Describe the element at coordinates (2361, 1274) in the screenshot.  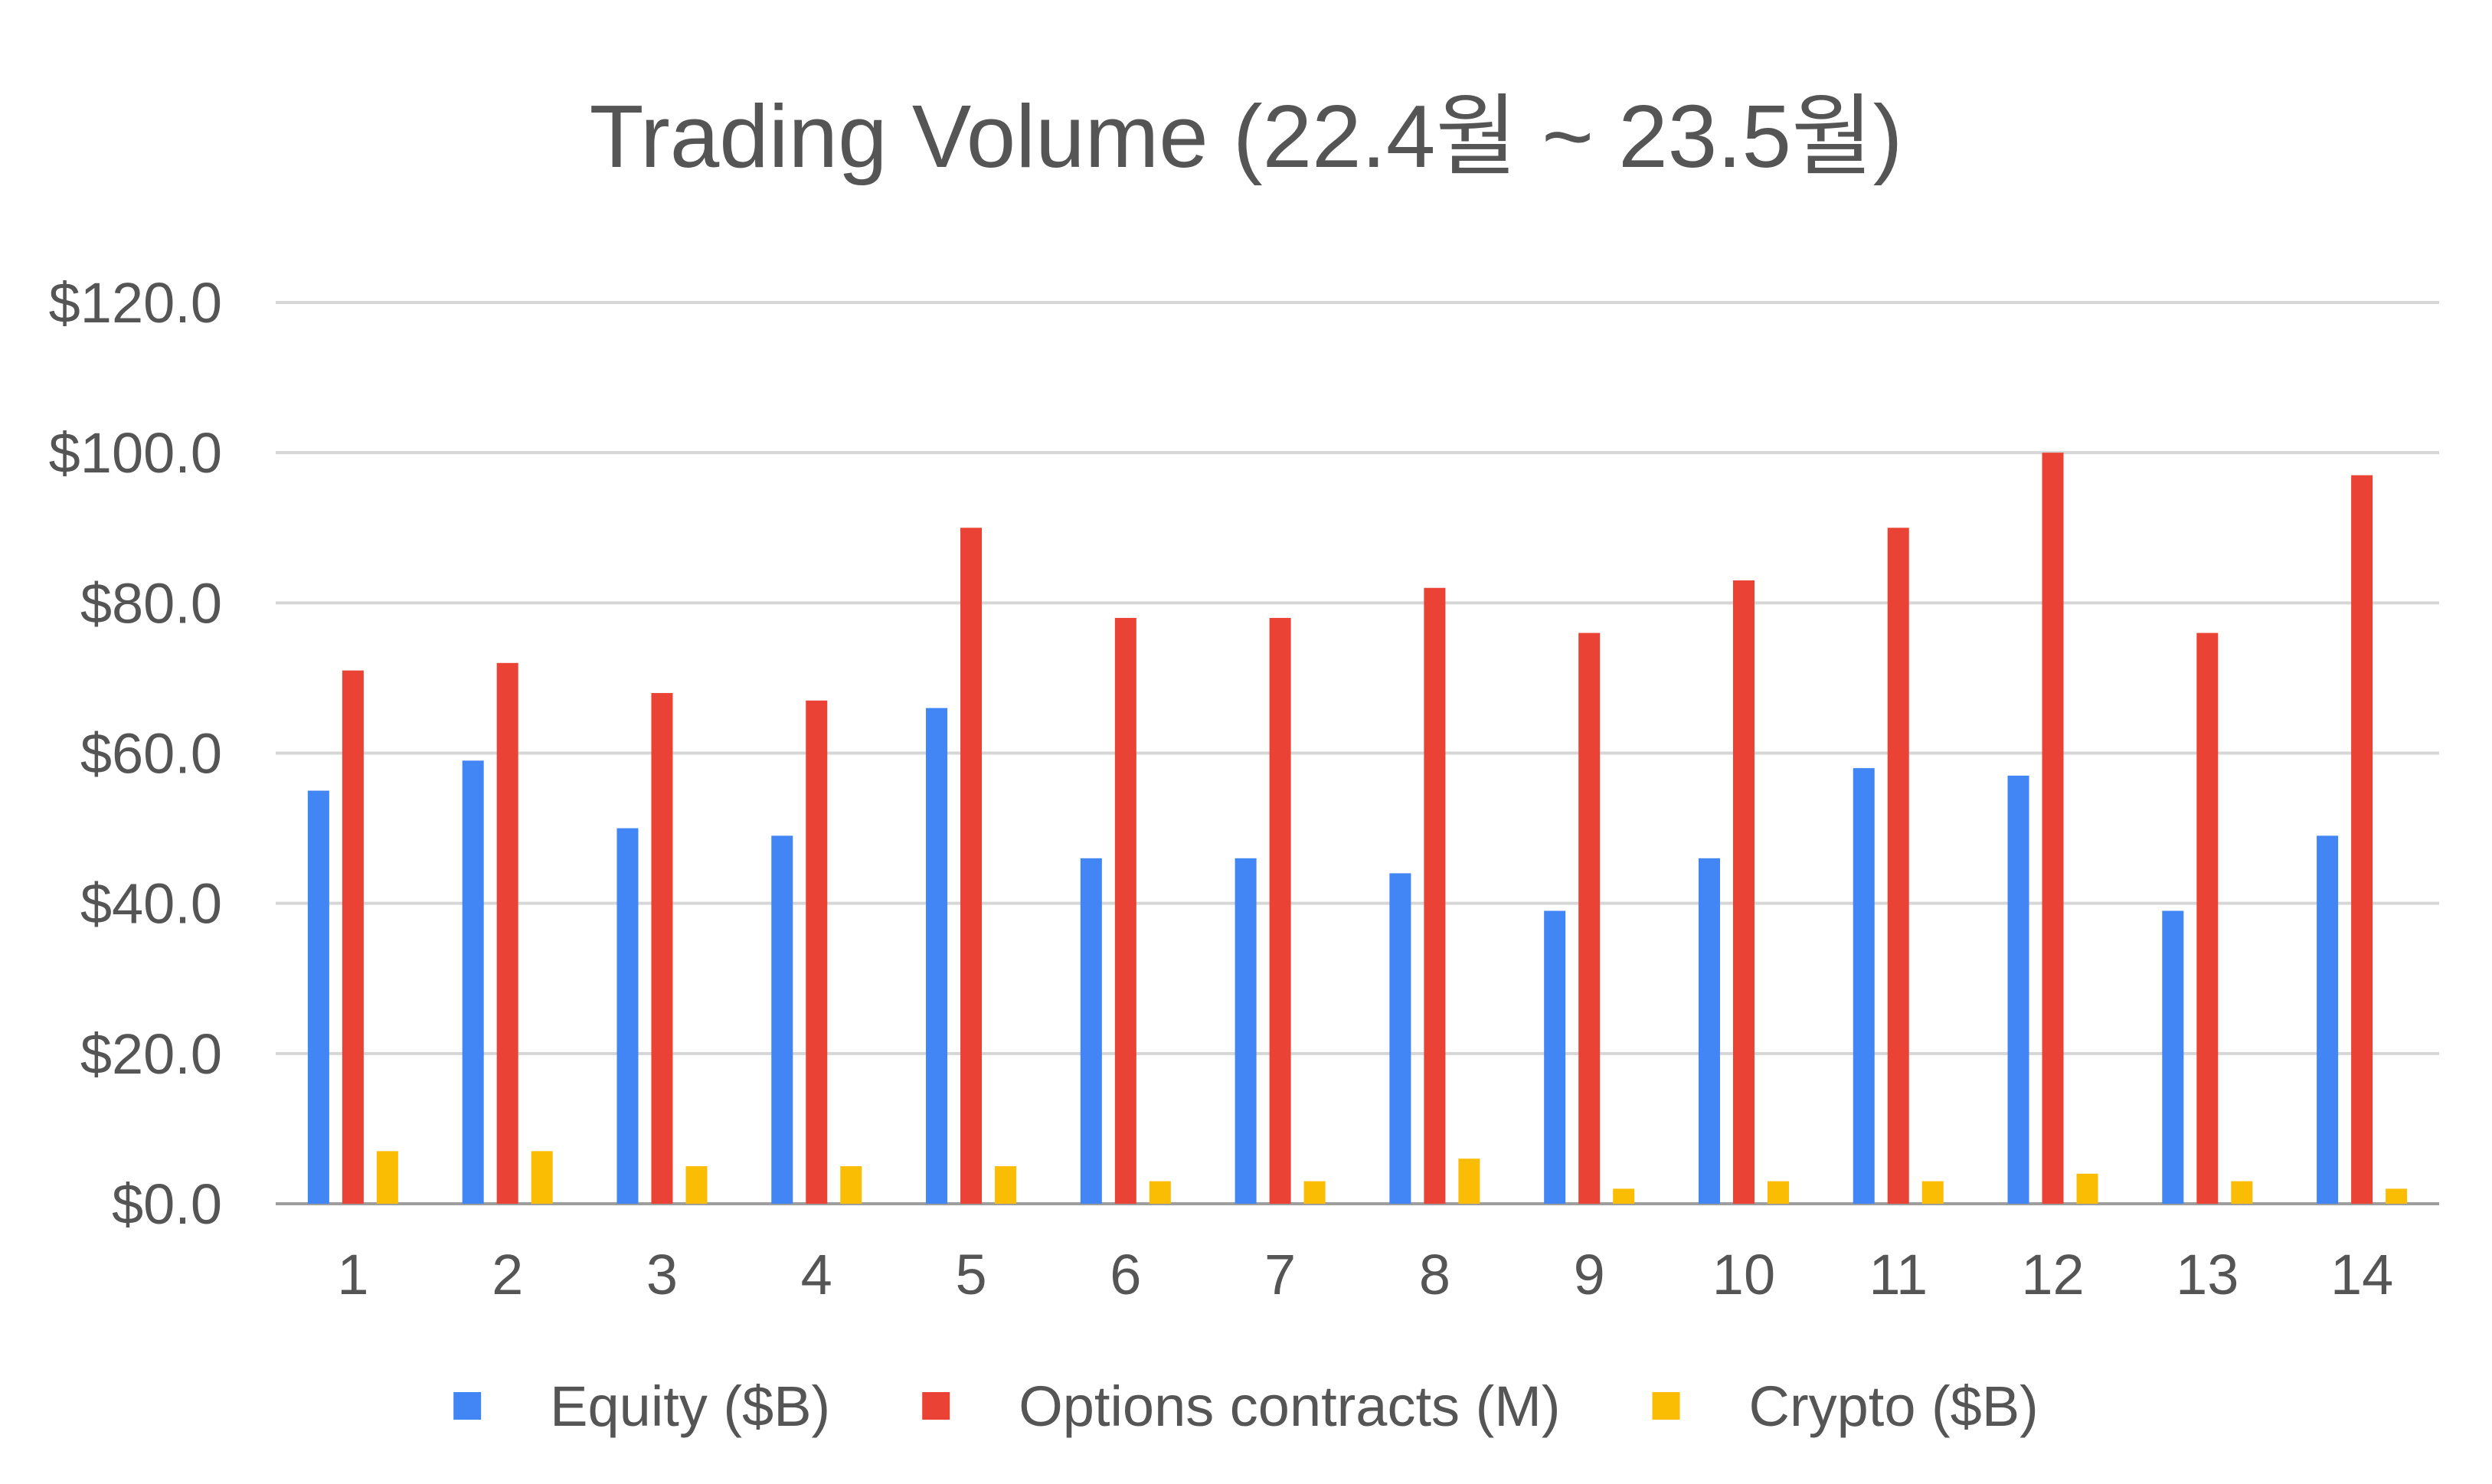
I see `x-tick-label: 14` at that location.